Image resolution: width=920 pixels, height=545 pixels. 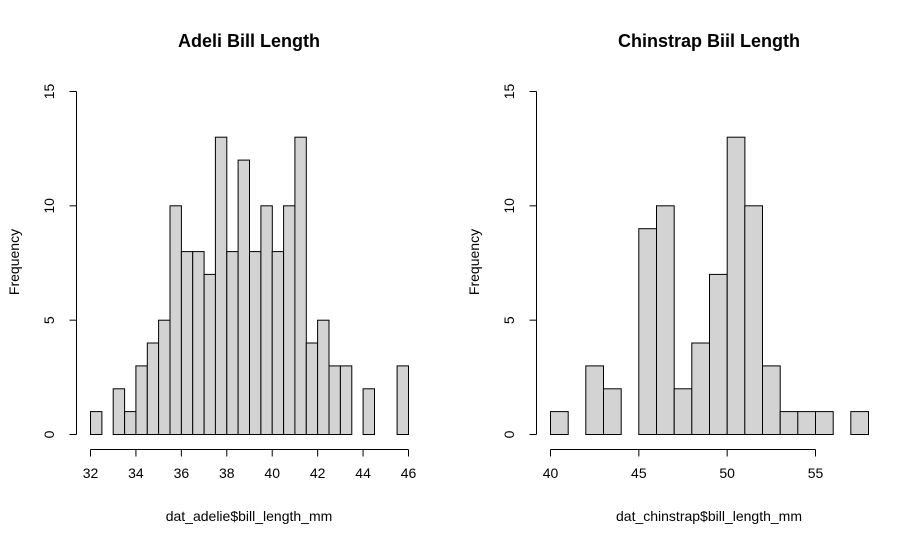 What do you see at coordinates (250, 465) in the screenshot?
I see `x-axis: 32 34 36 38 40 42 44 46` at bounding box center [250, 465].